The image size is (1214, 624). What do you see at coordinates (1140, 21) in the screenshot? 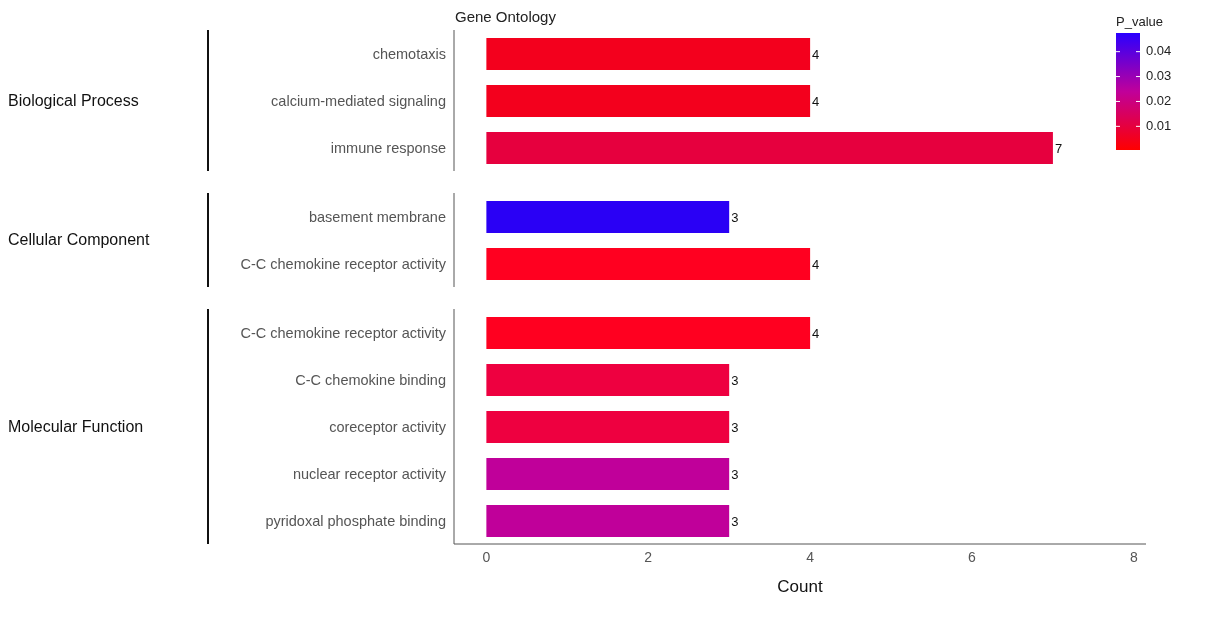
I see `color-bar-title: P_value` at bounding box center [1140, 21].